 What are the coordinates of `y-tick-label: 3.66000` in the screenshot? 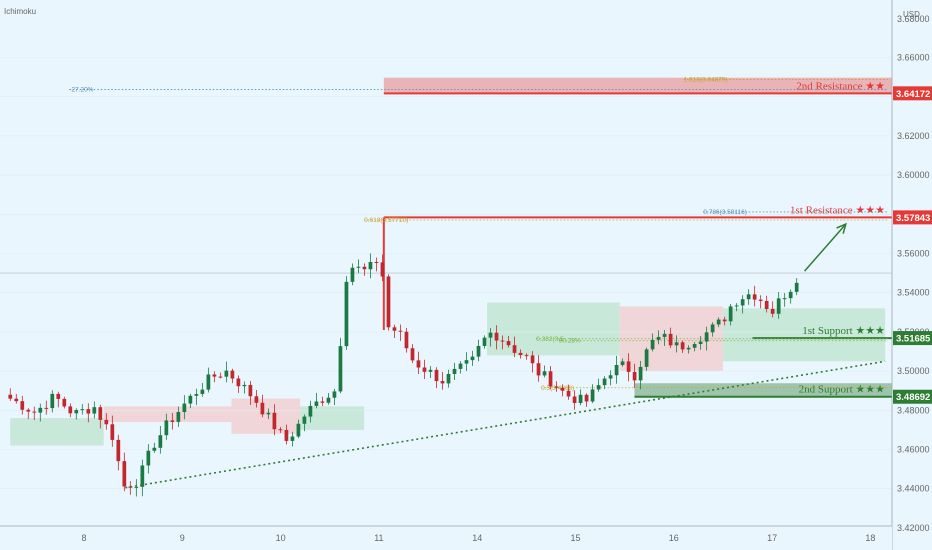 It's located at (913, 58).